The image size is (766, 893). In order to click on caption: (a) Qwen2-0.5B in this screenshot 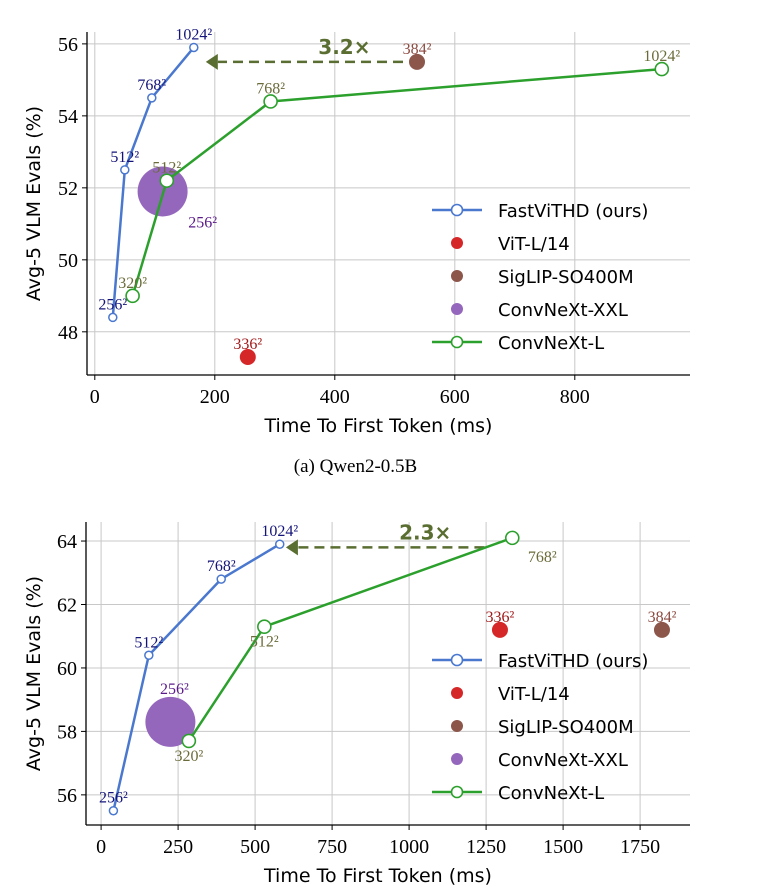, I will do `click(355, 466)`.